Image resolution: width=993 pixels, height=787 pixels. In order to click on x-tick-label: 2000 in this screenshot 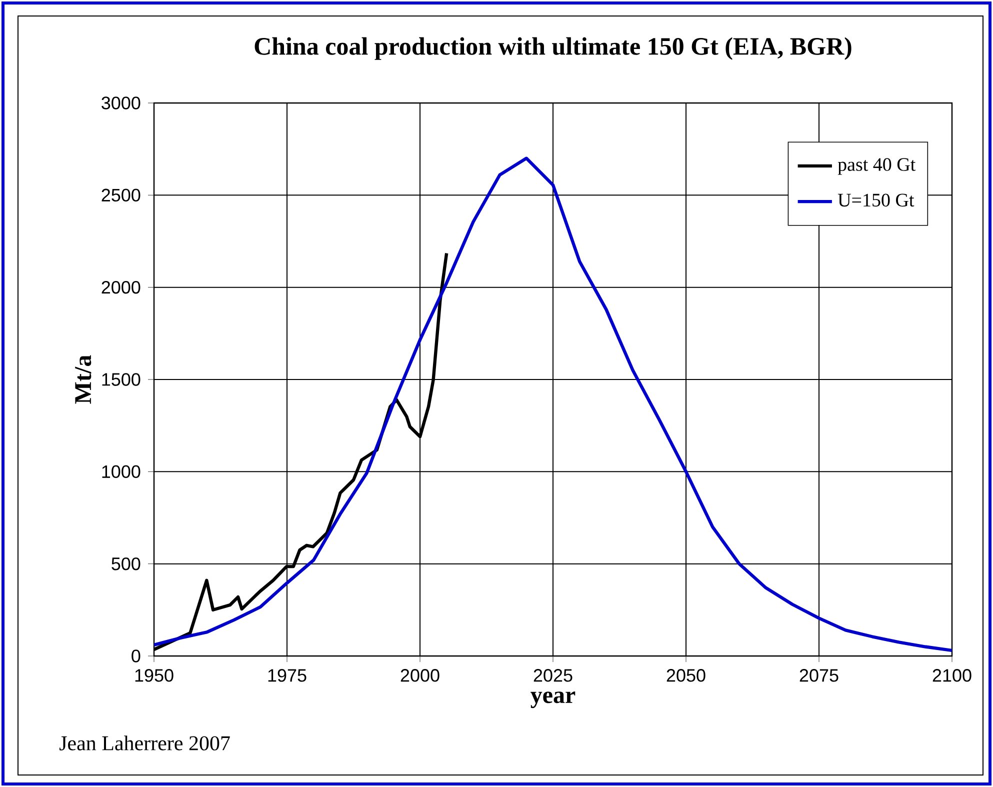, I will do `click(420, 675)`.